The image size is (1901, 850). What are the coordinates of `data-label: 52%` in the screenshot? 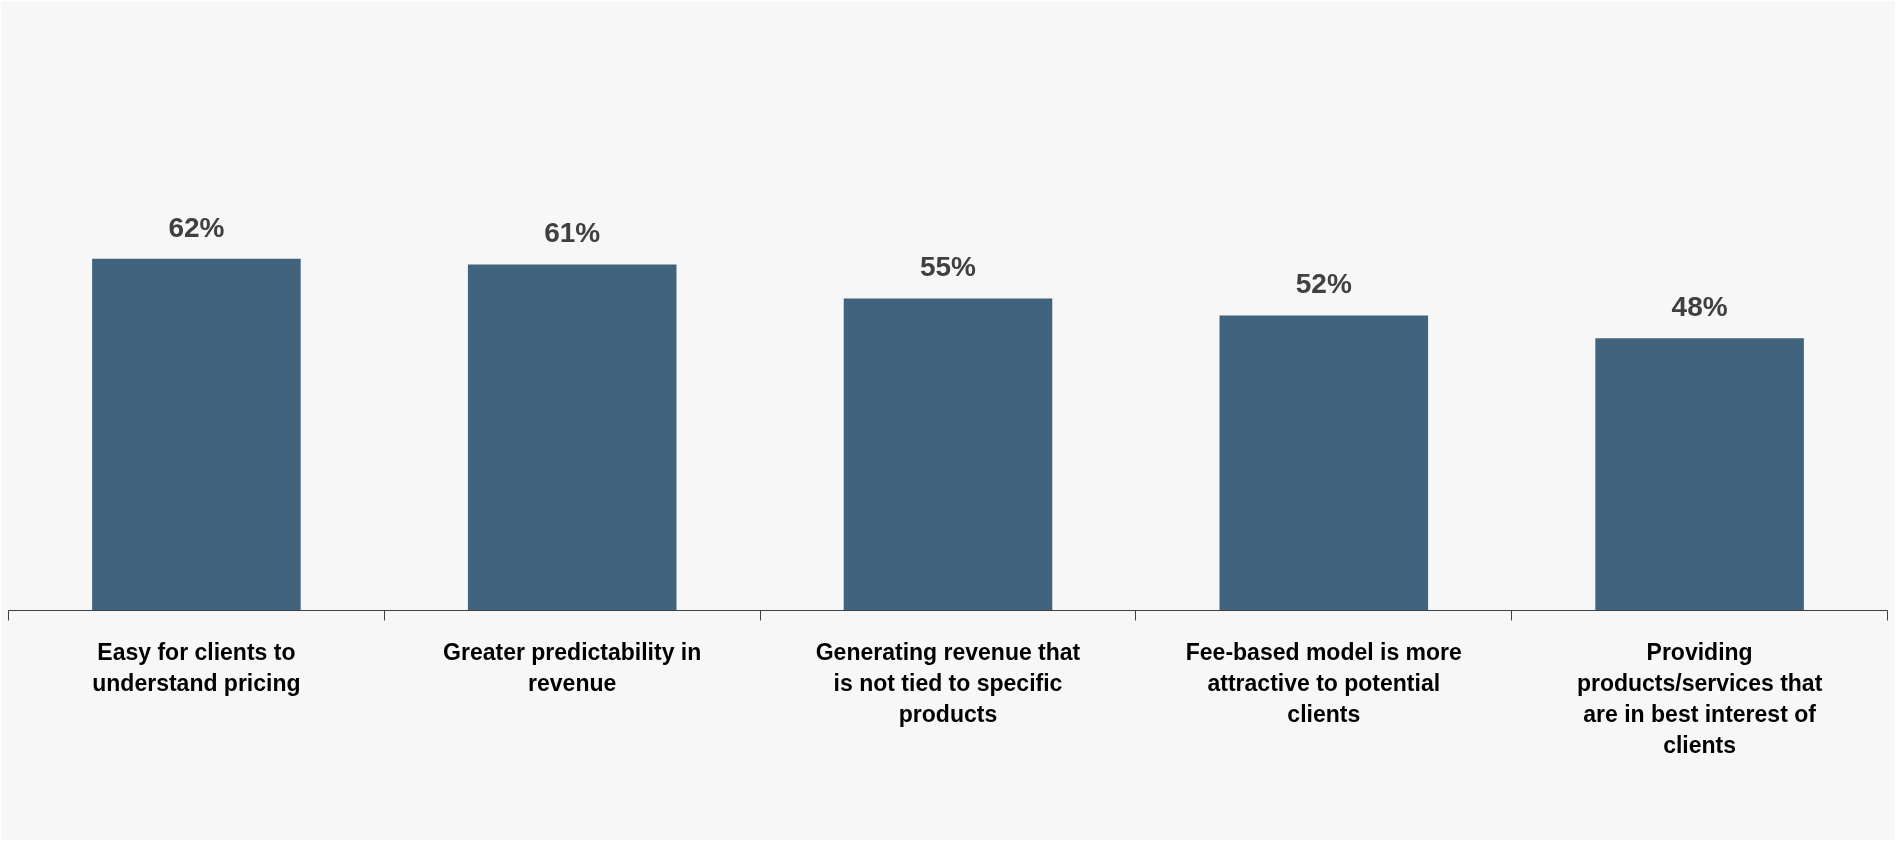 It's located at (1323, 284).